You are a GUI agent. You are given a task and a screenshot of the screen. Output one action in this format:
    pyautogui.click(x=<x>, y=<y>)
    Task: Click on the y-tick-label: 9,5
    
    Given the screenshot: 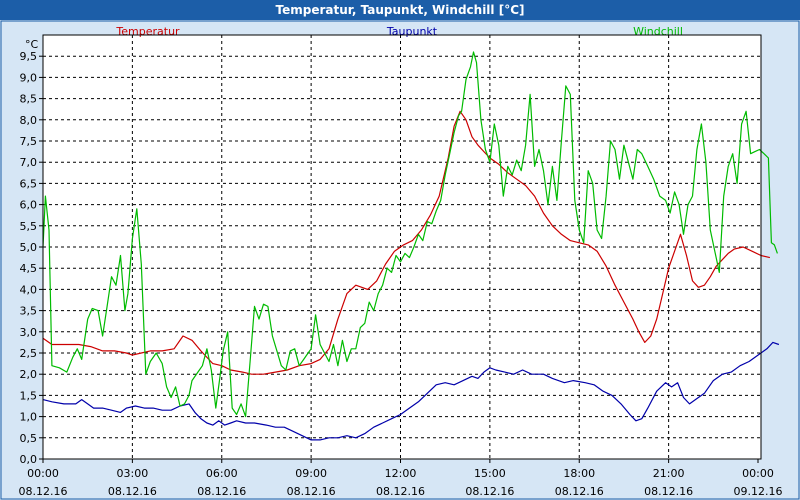 What is the action you would take?
    pyautogui.click(x=29, y=56)
    